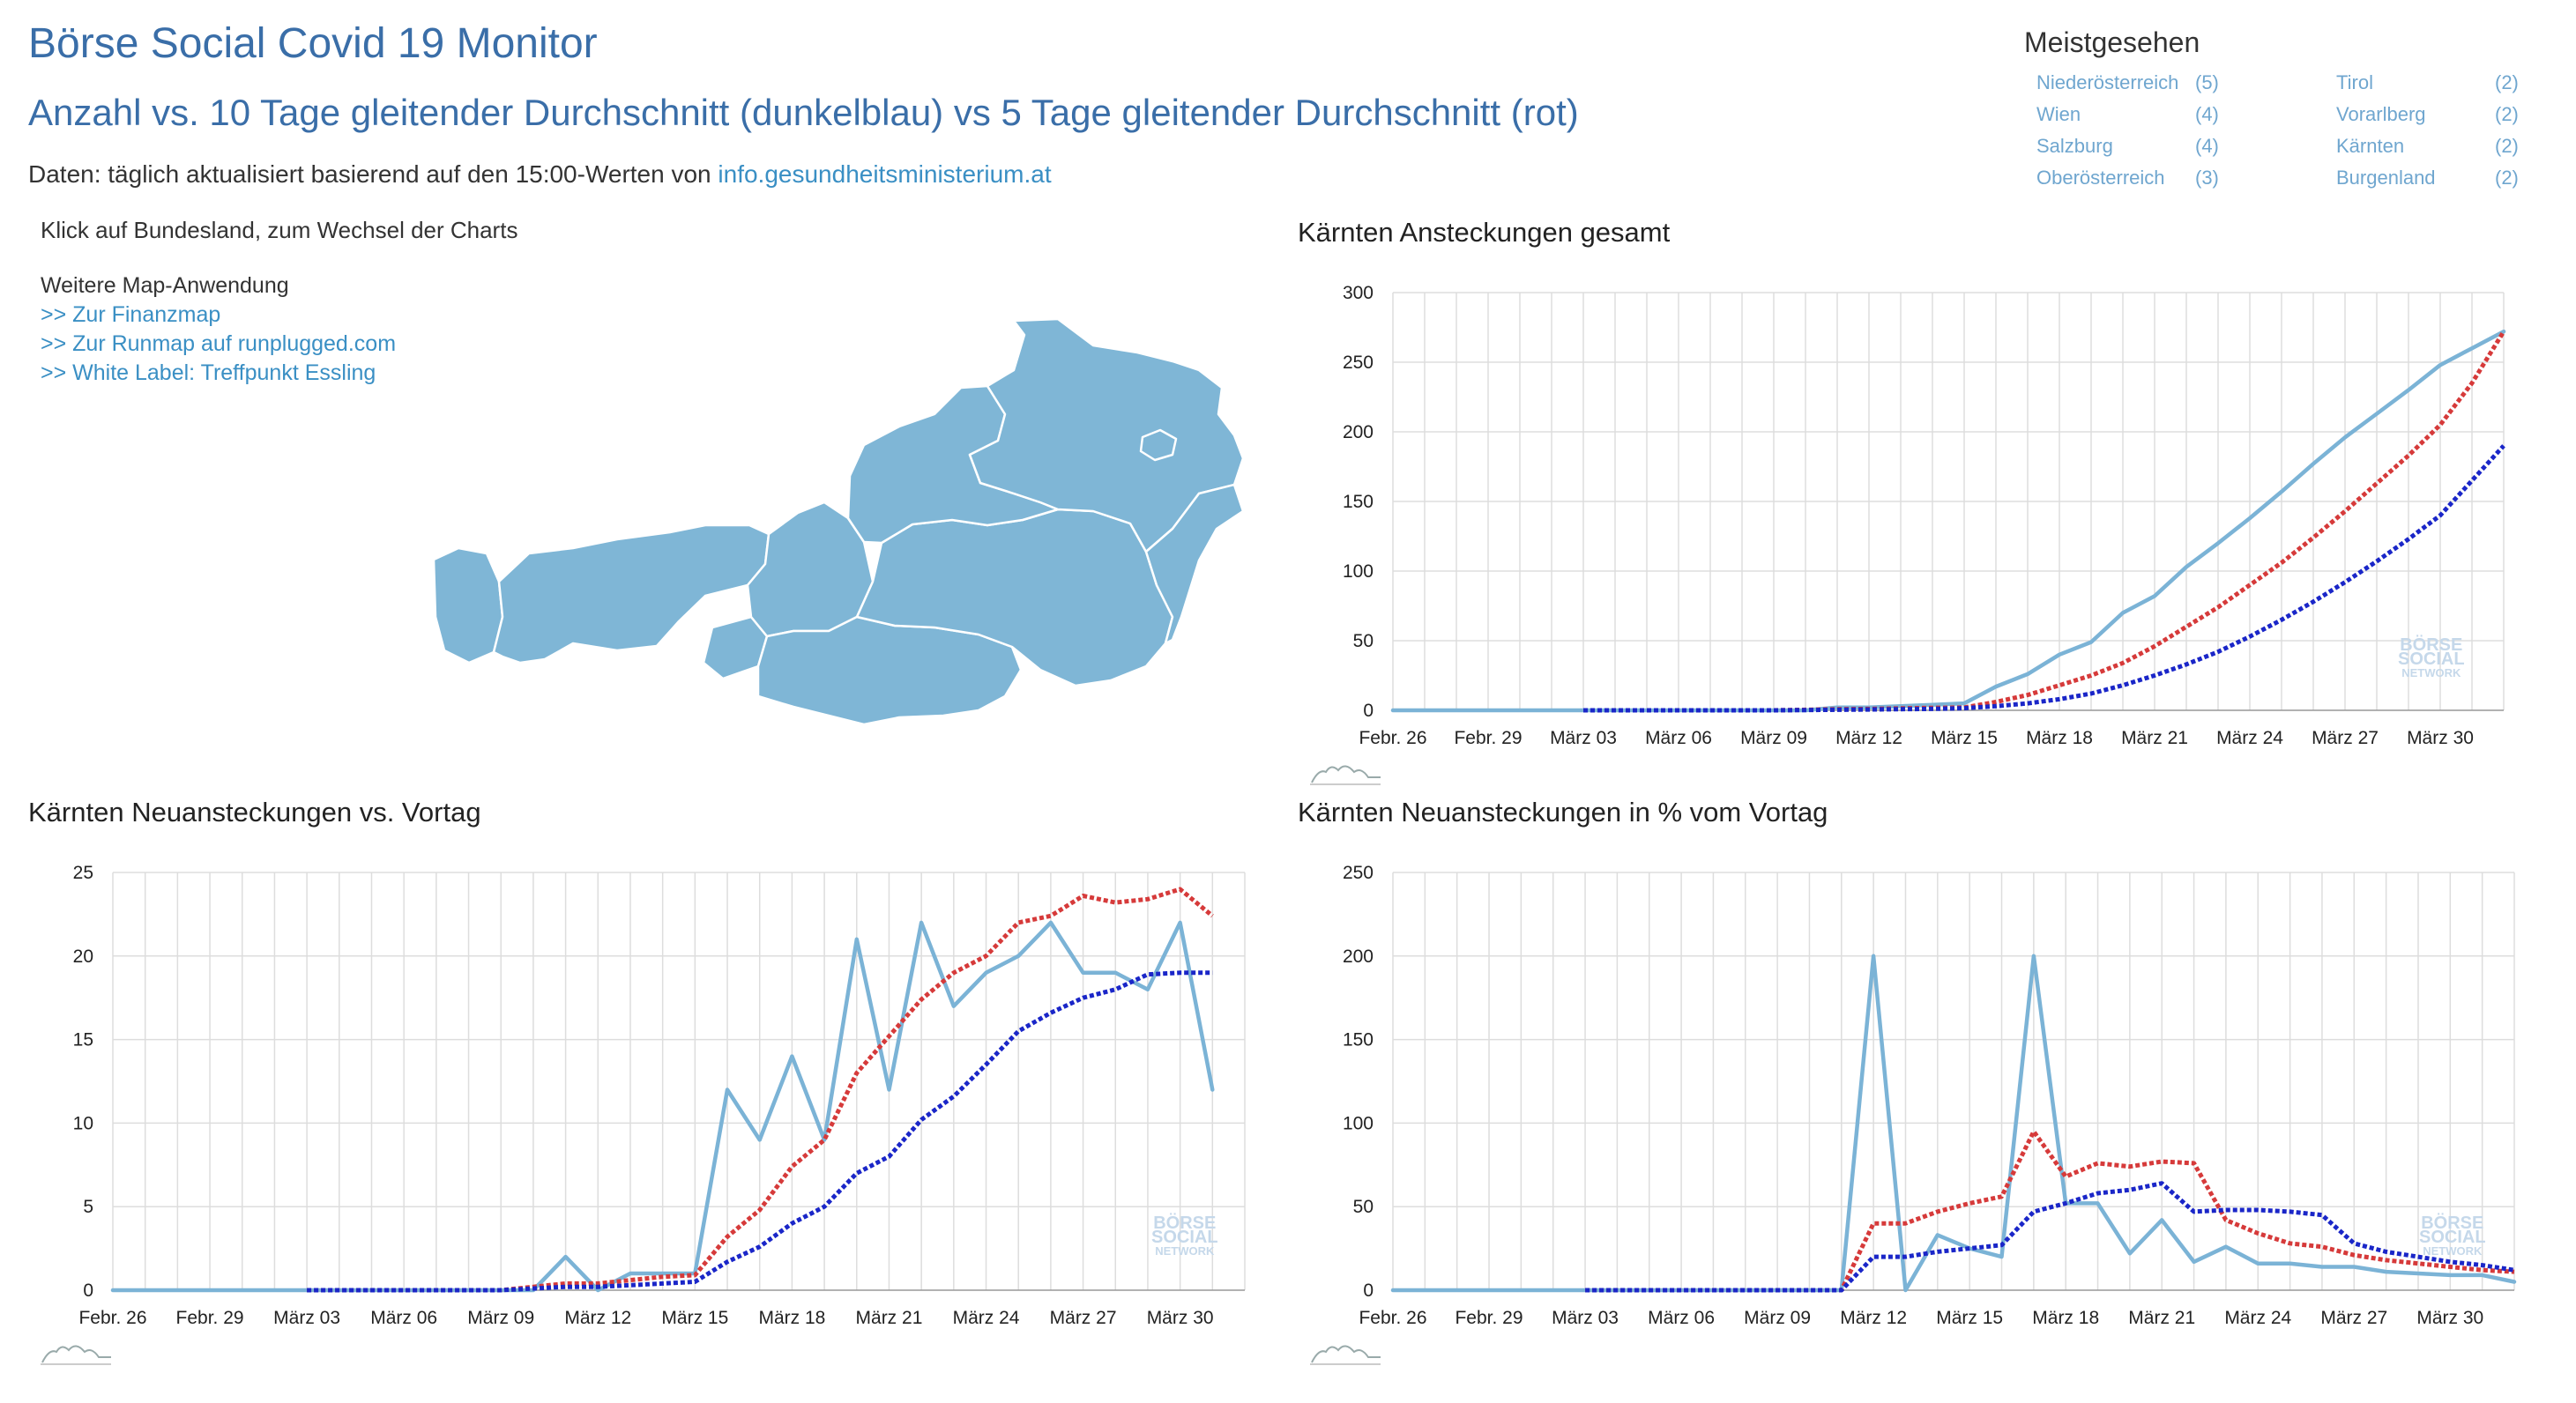 This screenshot has height=1403, width=2576. Describe the element at coordinates (1194, 564) in the screenshot. I see `map-region-burgenland` at that location.